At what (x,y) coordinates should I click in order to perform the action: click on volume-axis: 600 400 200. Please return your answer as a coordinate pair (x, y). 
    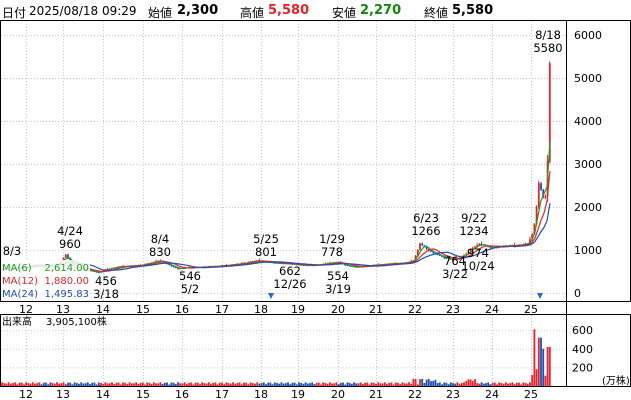
    Looking at the image, I should click on (582, 349).